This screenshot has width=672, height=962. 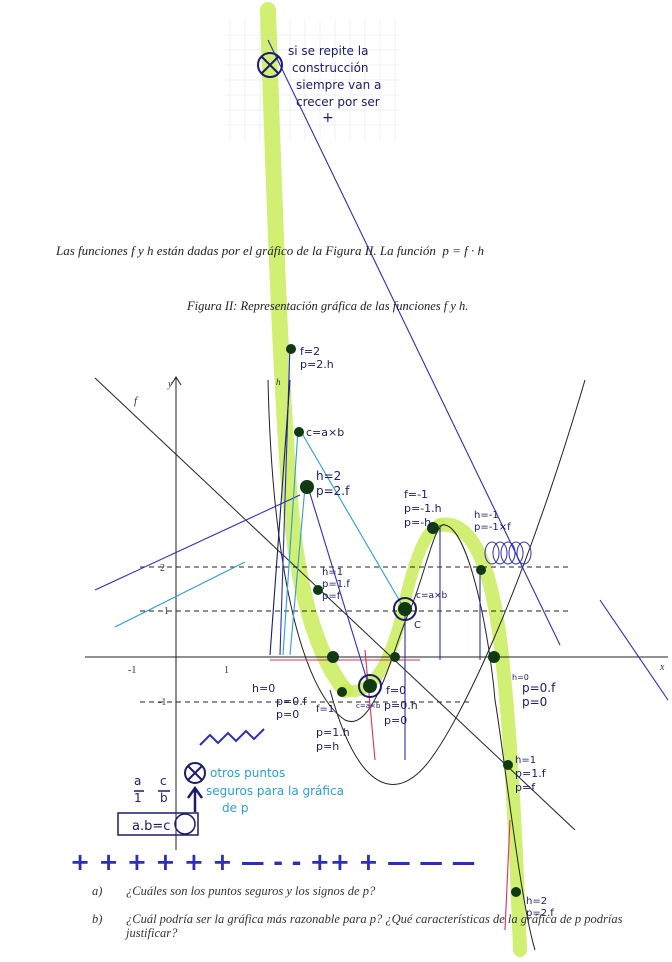 I want to click on abc-box, so click(x=158, y=824).